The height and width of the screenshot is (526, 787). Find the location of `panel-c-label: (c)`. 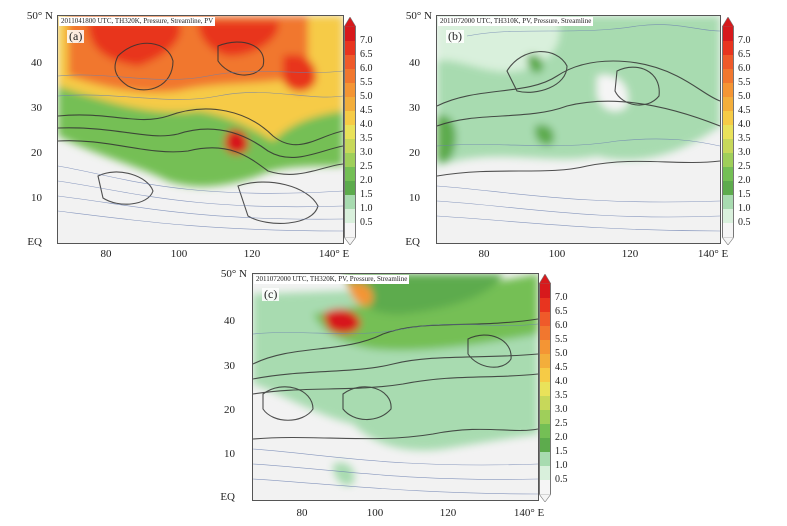

panel-c-label: (c) is located at coordinates (271, 294).